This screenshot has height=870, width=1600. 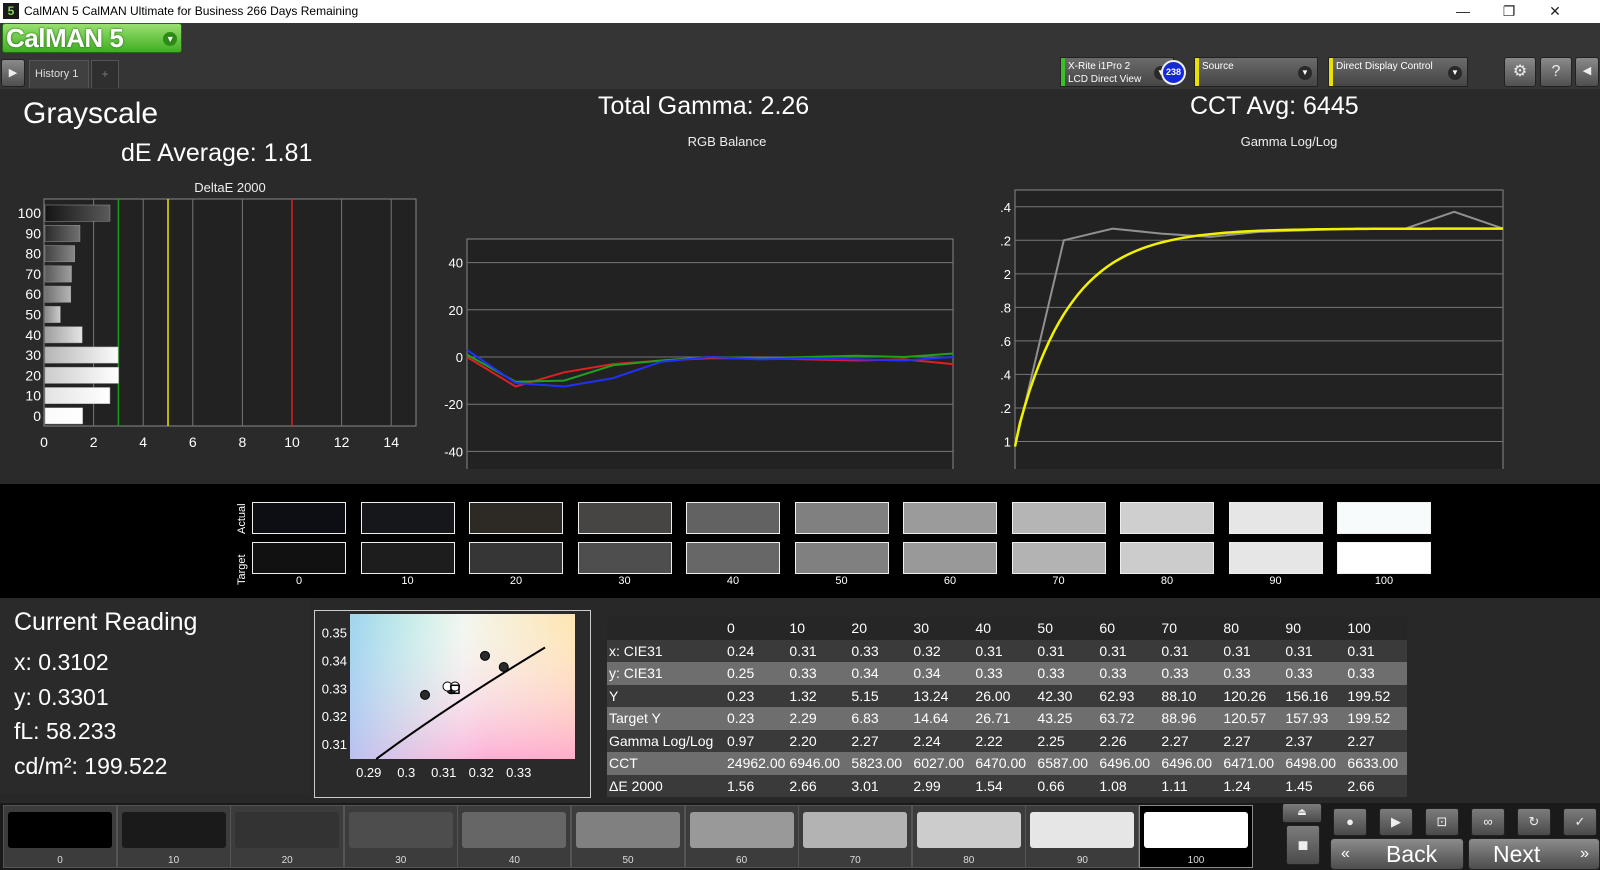 I want to click on table-cell: 100, so click(x=1376, y=628).